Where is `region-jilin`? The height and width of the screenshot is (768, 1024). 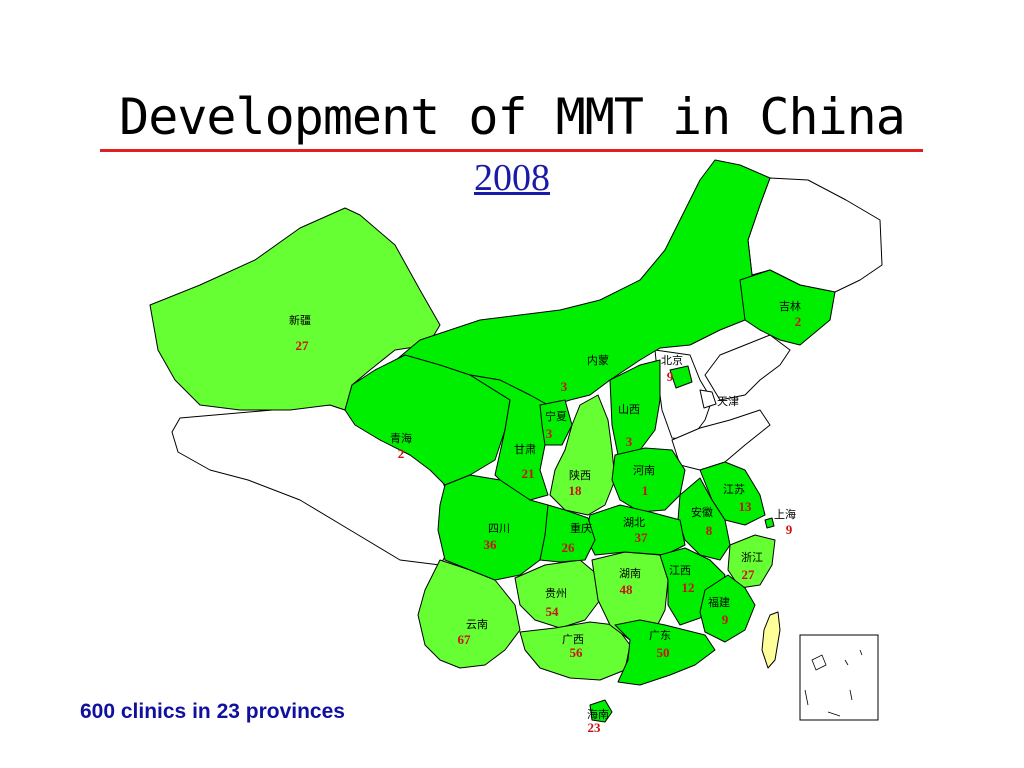 region-jilin is located at coordinates (787, 307).